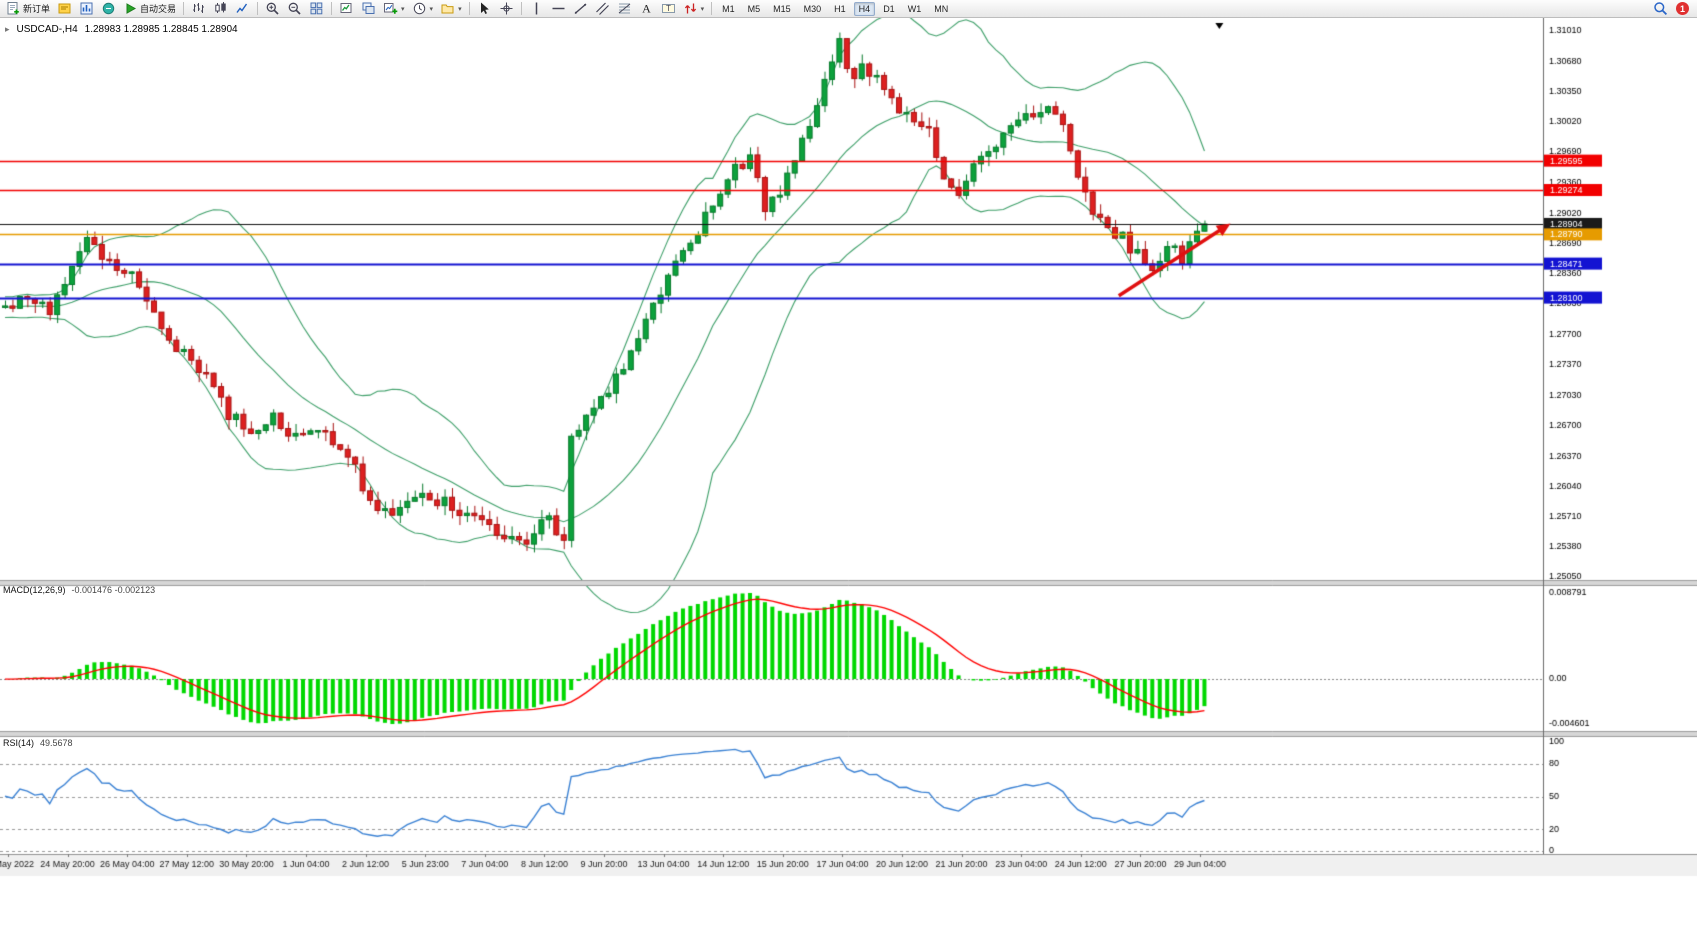 The image size is (1697, 940). I want to click on timeframe-mn-button: MN, so click(941, 8).